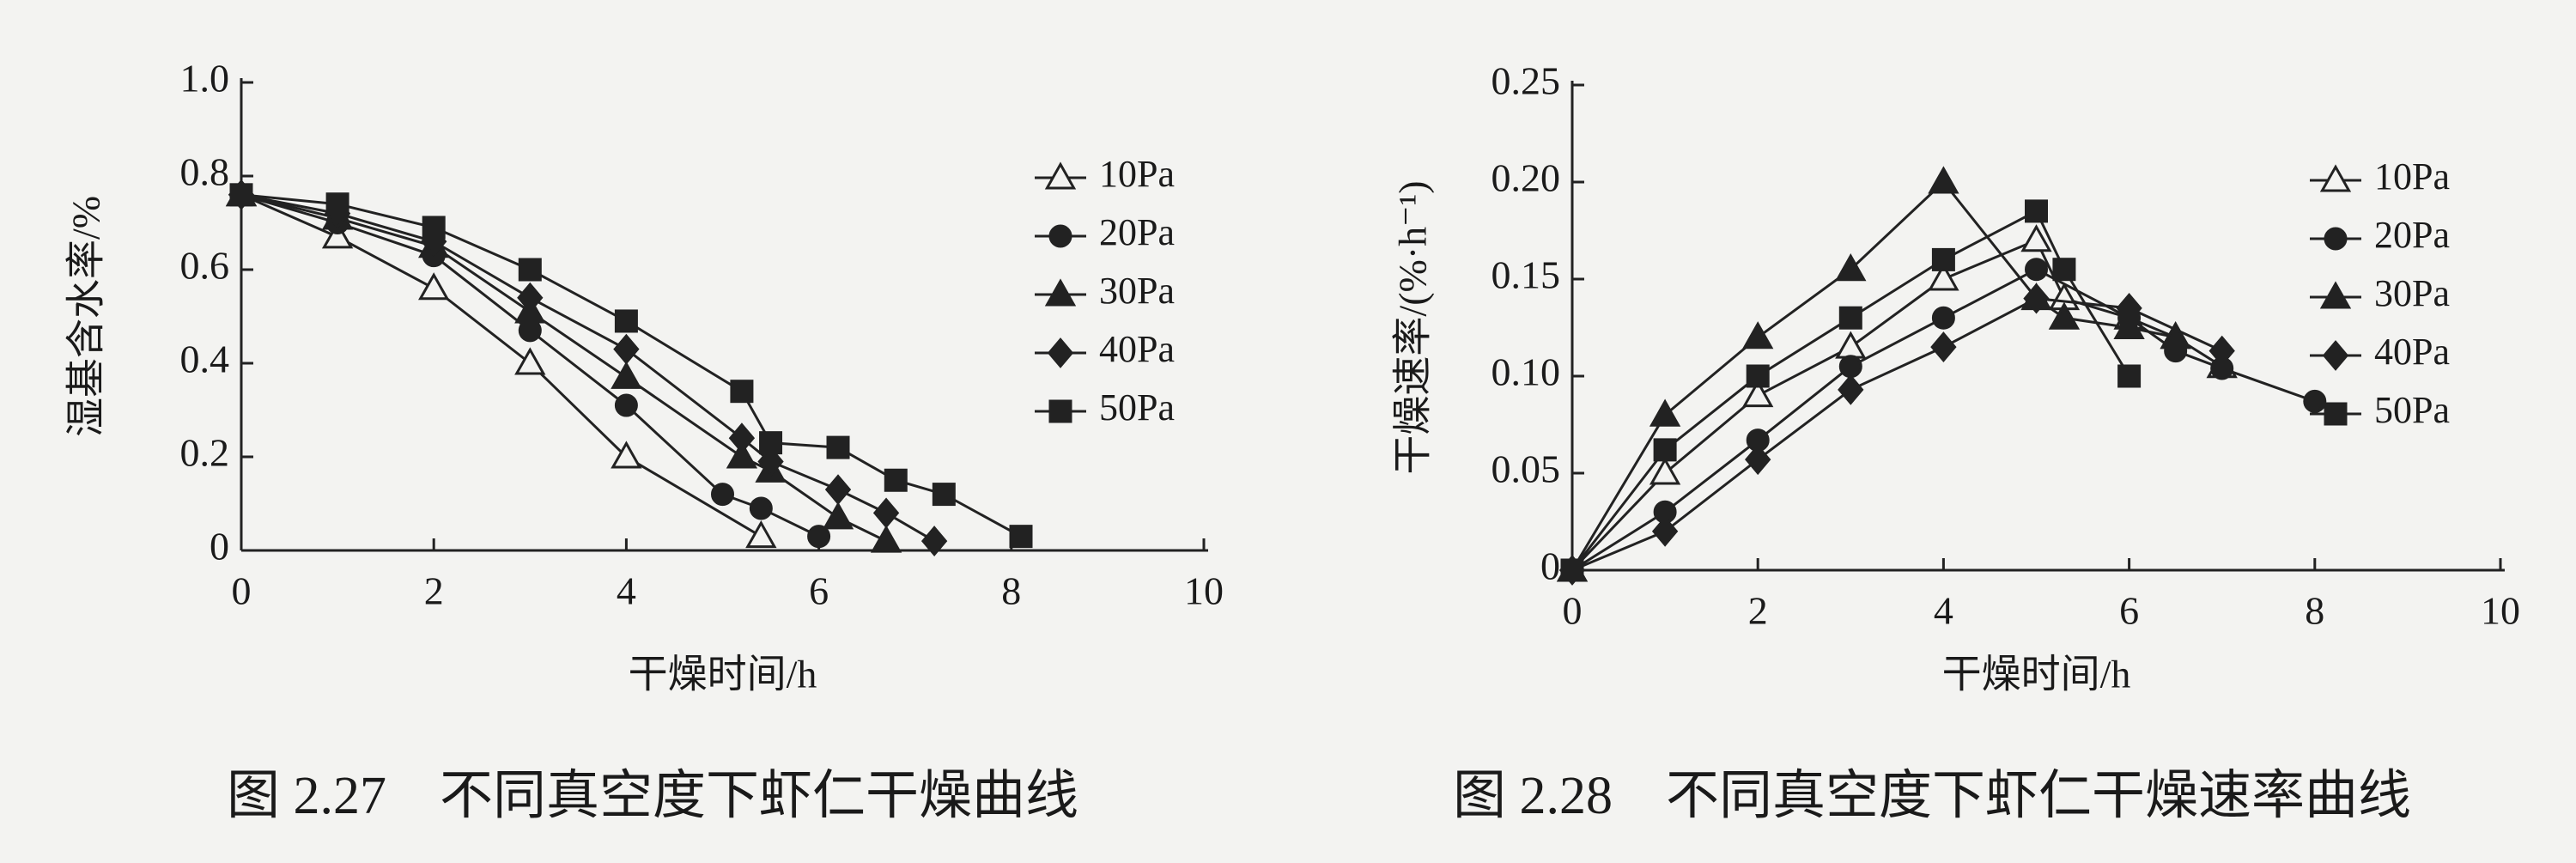 This screenshot has width=2576, height=863. Describe the element at coordinates (1526, 372) in the screenshot. I see `y-tick-label: 0.10` at that location.